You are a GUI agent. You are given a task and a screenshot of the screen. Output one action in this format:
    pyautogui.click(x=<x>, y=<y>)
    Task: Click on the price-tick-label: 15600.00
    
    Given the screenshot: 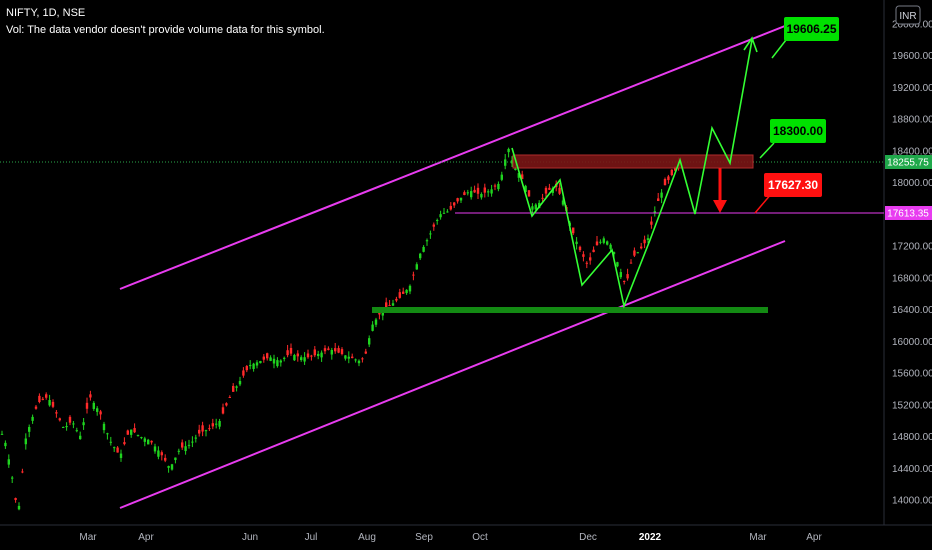 What is the action you would take?
    pyautogui.click(x=912, y=374)
    